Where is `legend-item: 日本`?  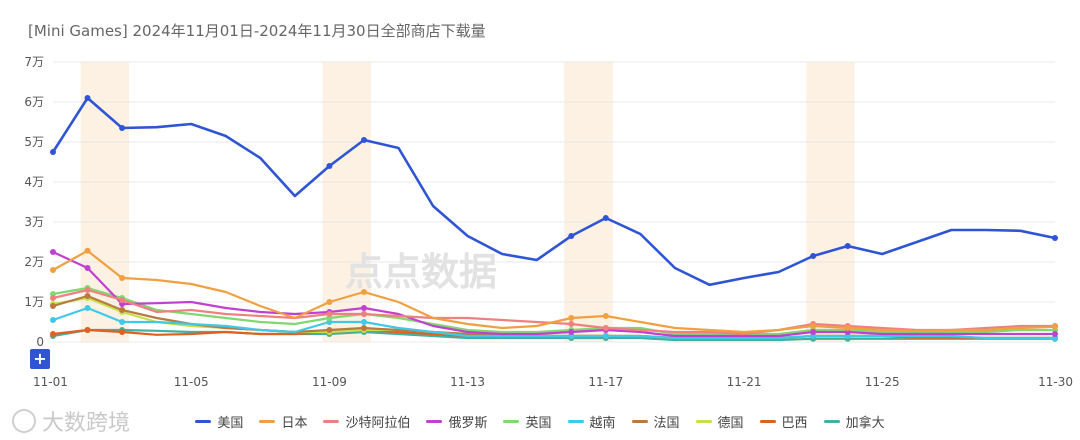 legend-item: 日本 is located at coordinates (283, 421).